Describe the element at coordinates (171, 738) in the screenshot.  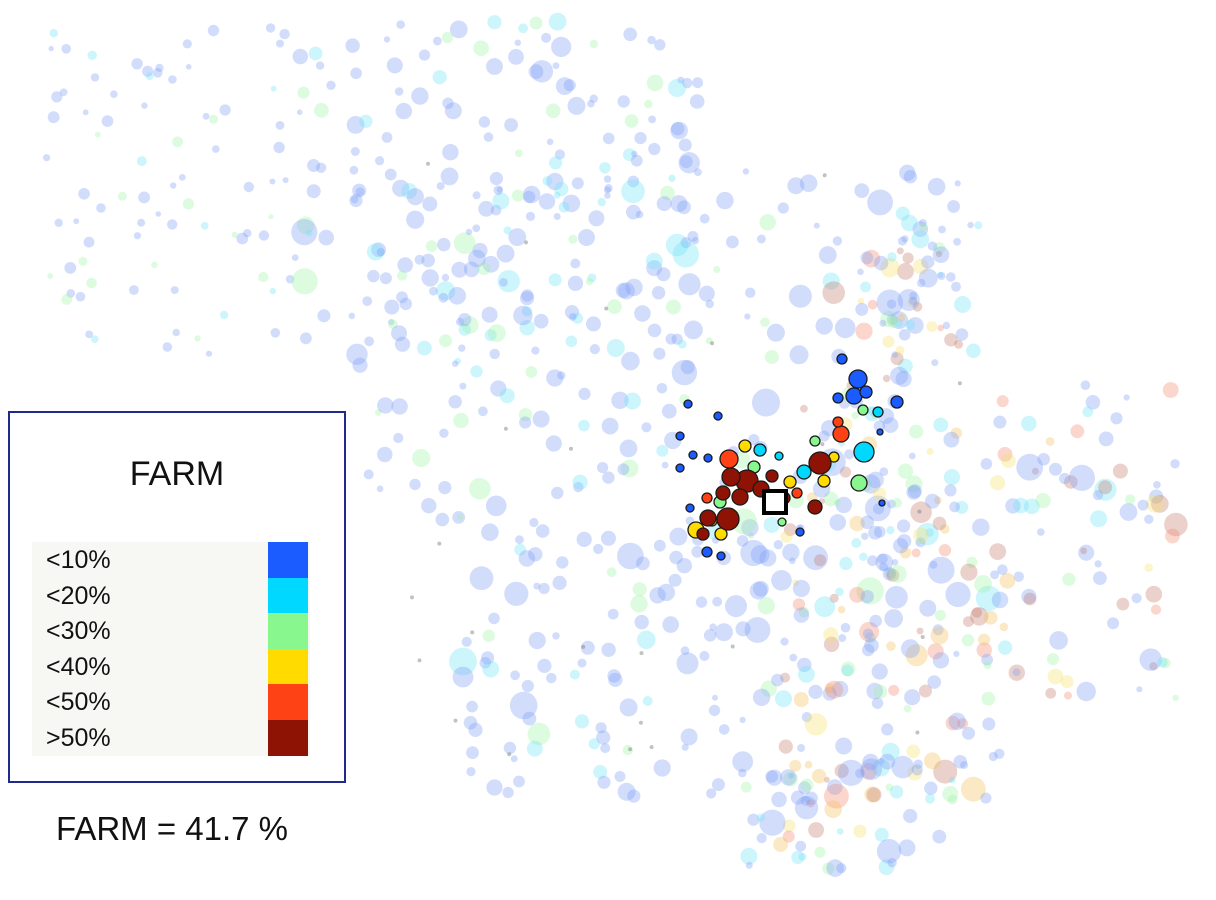
I see `legend-item: >50%` at that location.